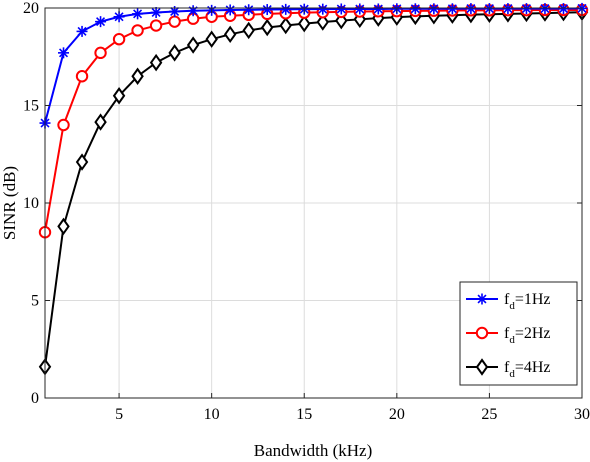 The width and height of the screenshot is (590, 462). I want to click on legend-label: fd=2Hz, so click(527, 335).